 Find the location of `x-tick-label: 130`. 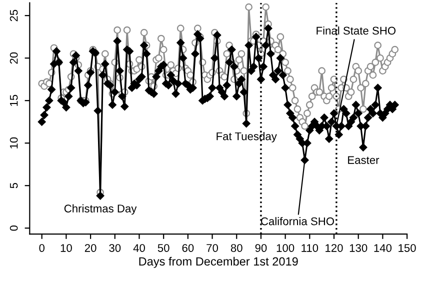

x-tick-label: 130 is located at coordinates (359, 248).